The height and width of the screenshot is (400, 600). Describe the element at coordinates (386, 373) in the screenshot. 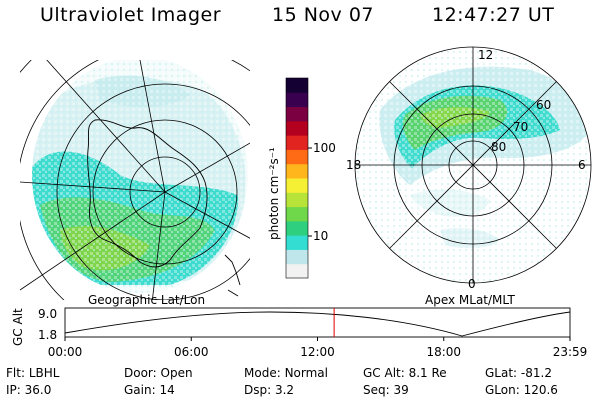

I see `status-field-label: GC Alt:` at that location.